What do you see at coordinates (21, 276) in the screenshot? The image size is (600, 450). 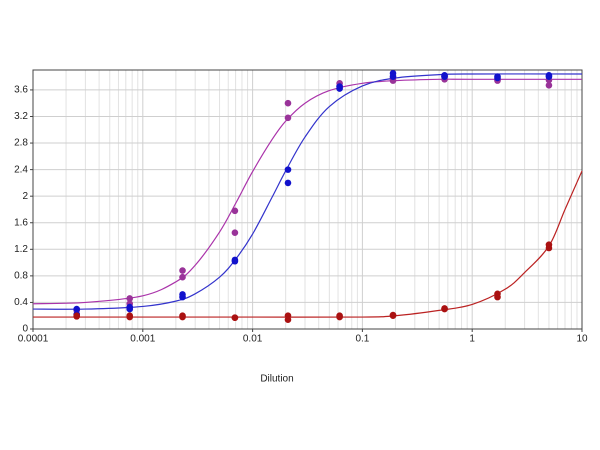 I see `y-tick-label: 0.8` at bounding box center [21, 276].